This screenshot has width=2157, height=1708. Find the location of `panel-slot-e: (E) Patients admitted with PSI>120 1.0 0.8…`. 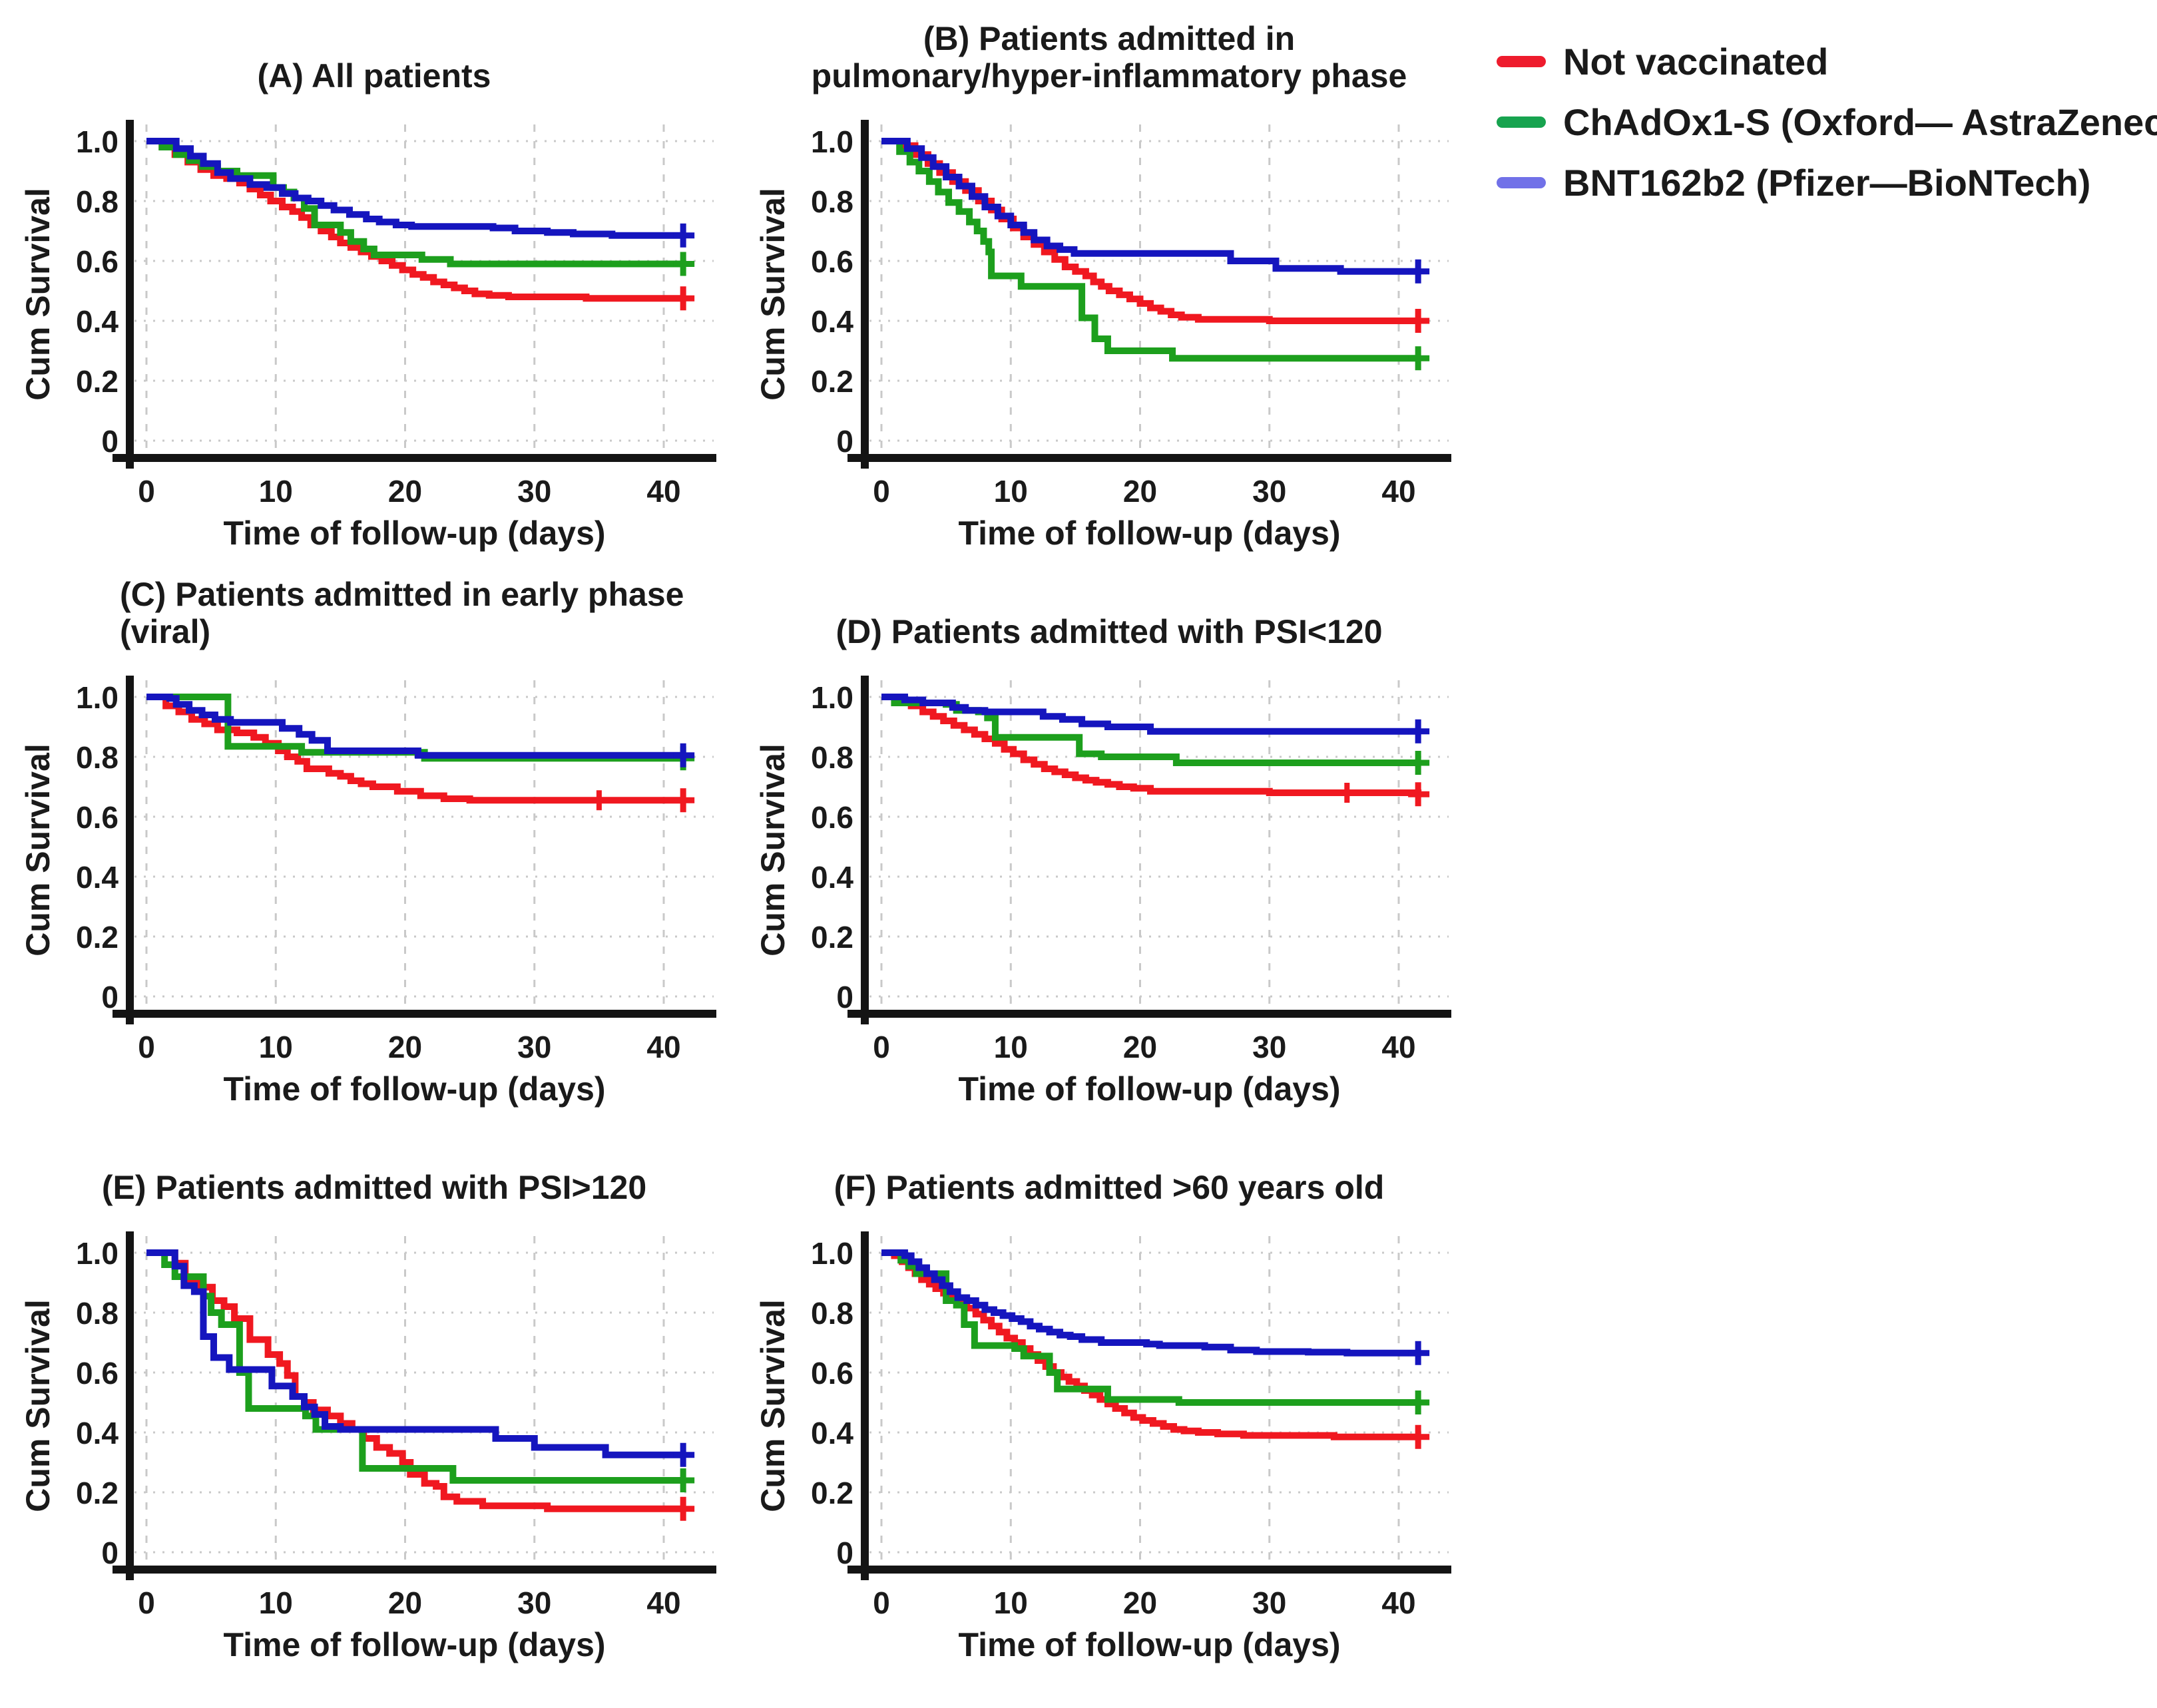

panel-slot-e: (E) Patients admitted with PSI>120 1.0 0.8… is located at coordinates (382, 1402).